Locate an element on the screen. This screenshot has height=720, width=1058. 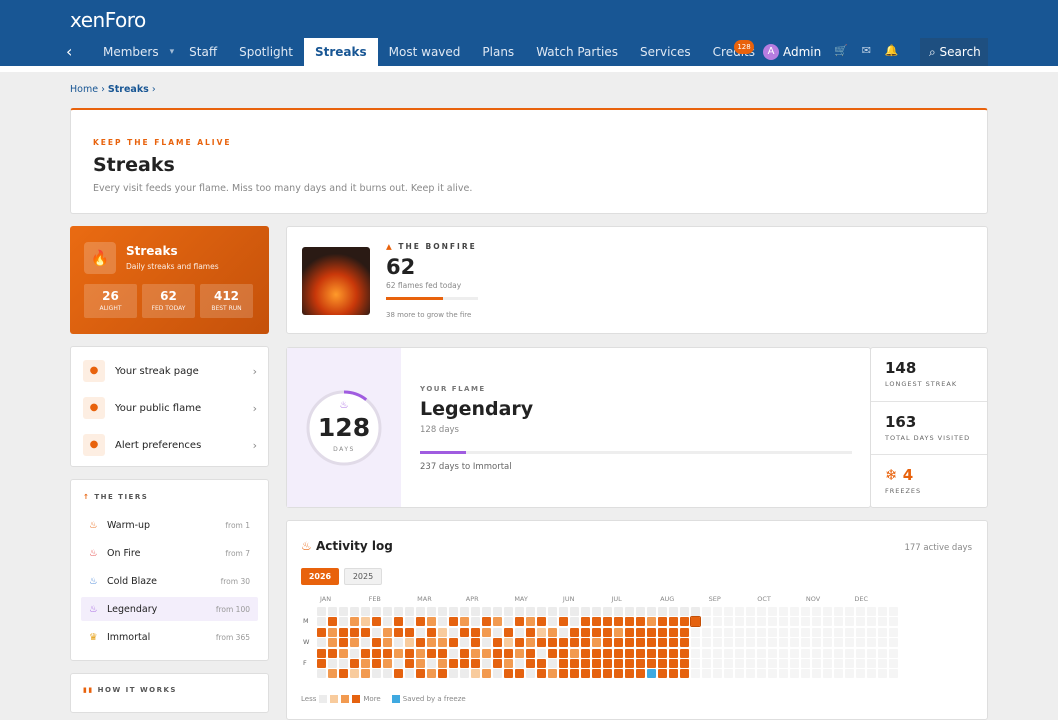
note: 237 days to Immortal is located at coordinates (466, 467).